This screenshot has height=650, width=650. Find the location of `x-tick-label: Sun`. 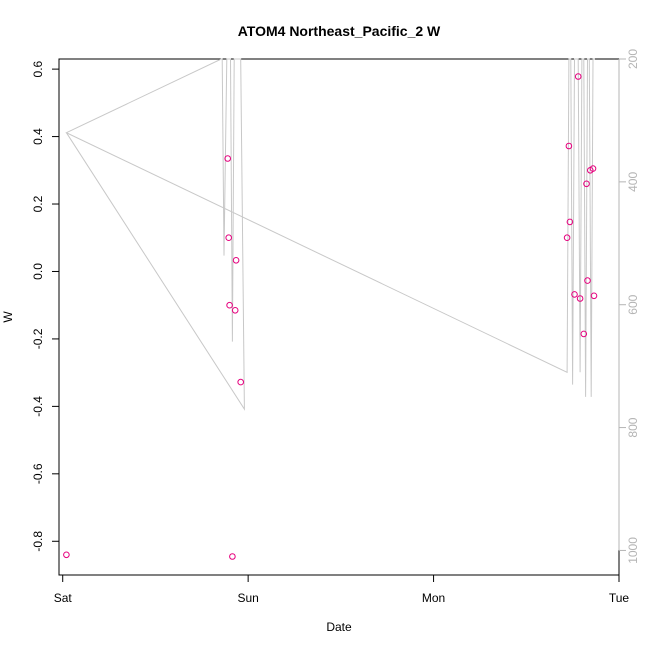

x-tick-label: Sun is located at coordinates (247, 598).